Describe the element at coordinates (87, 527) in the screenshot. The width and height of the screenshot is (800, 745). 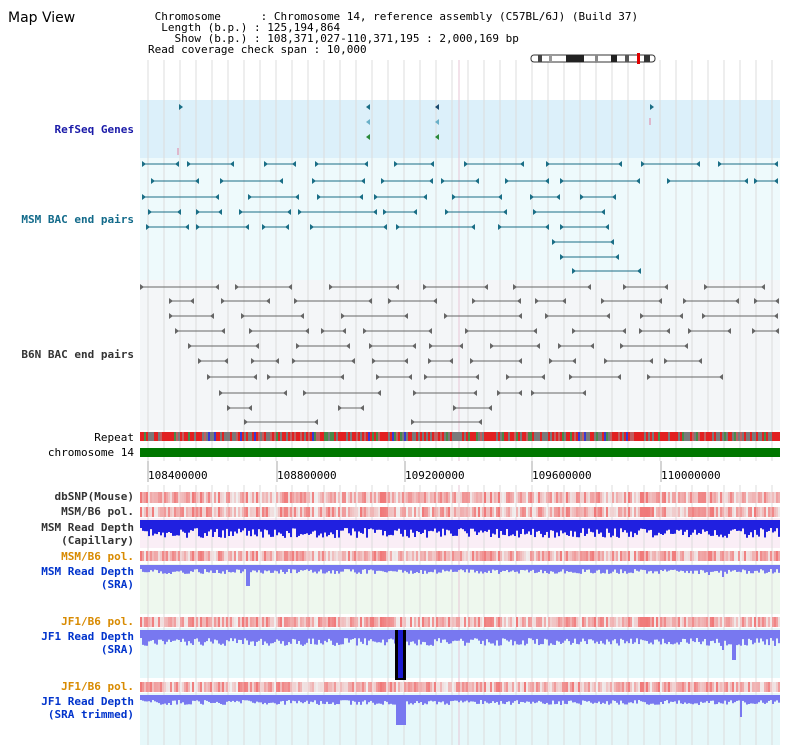
I see `track-label-msm-depth-capillary: MSM Read Depth` at that location.